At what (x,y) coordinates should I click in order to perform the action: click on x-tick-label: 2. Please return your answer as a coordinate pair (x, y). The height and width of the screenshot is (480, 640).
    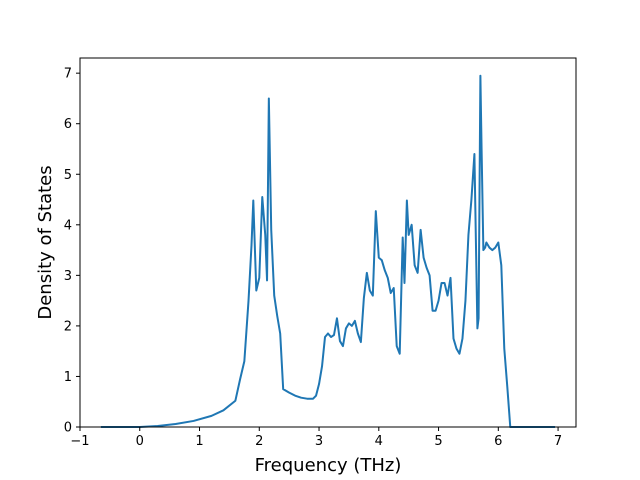
    Looking at the image, I should click on (259, 441).